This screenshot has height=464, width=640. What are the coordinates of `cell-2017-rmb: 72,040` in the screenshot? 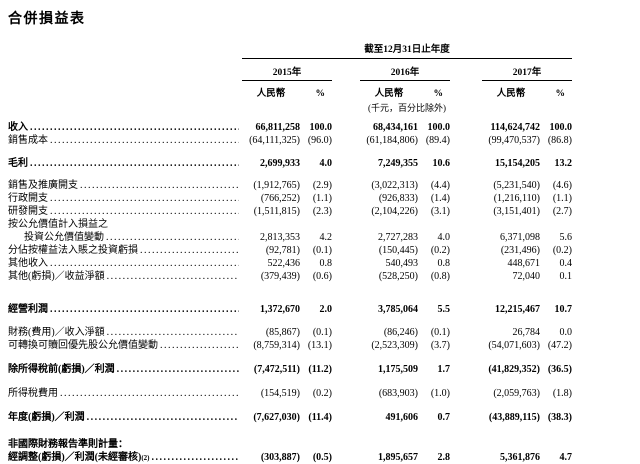 It's located at (526, 276).